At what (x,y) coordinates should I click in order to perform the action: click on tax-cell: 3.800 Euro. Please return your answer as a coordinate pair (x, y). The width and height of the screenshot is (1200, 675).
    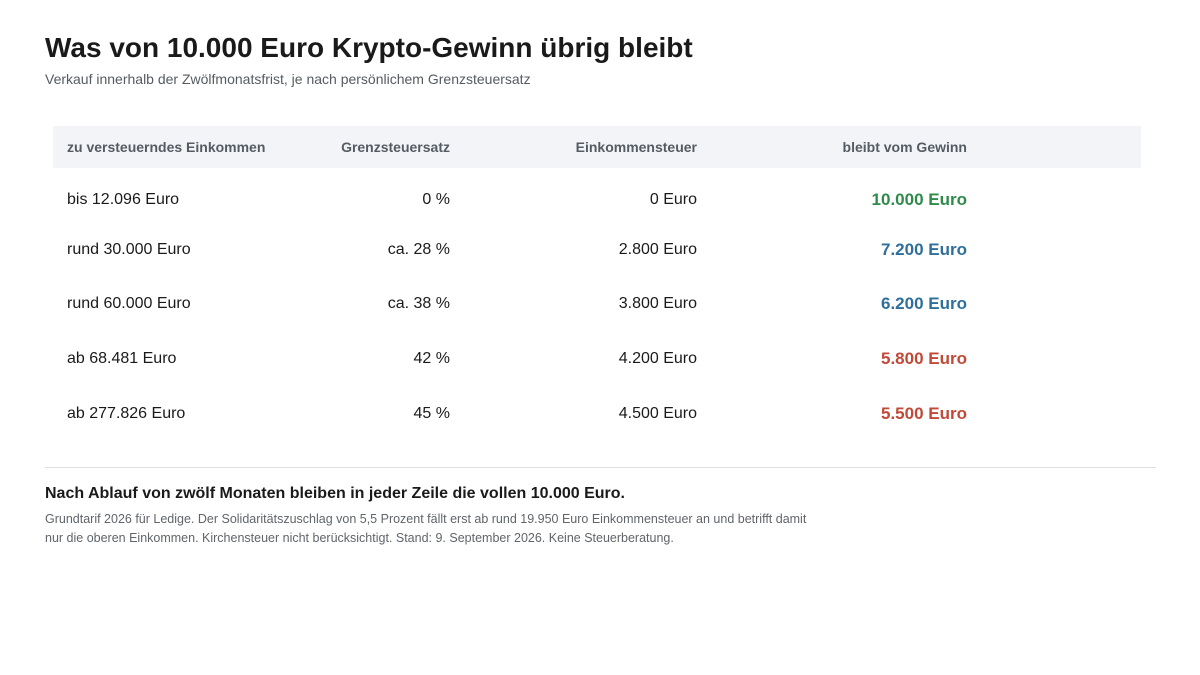
    Looking at the image, I should click on (657, 304).